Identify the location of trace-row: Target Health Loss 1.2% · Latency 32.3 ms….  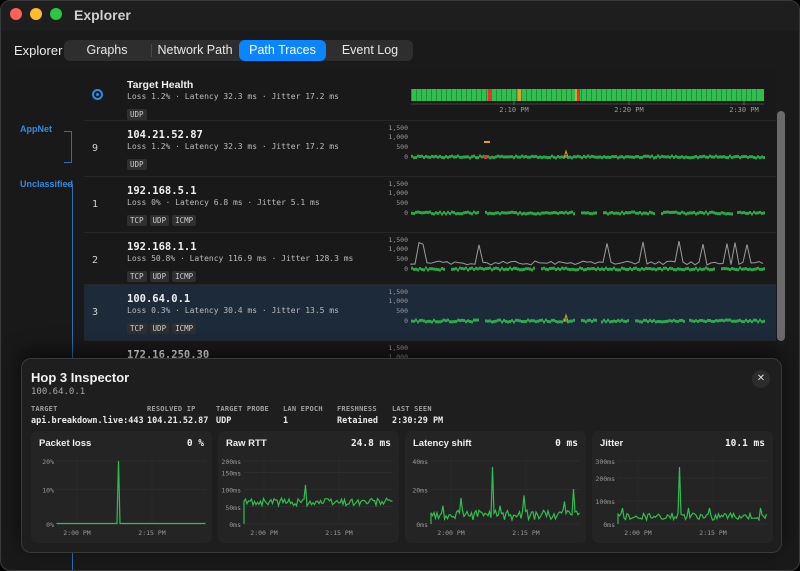
(430, 96).